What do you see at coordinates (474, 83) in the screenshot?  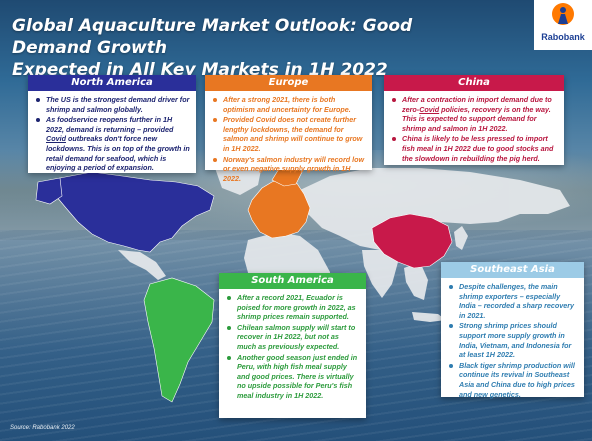 I see `china-heading: China` at bounding box center [474, 83].